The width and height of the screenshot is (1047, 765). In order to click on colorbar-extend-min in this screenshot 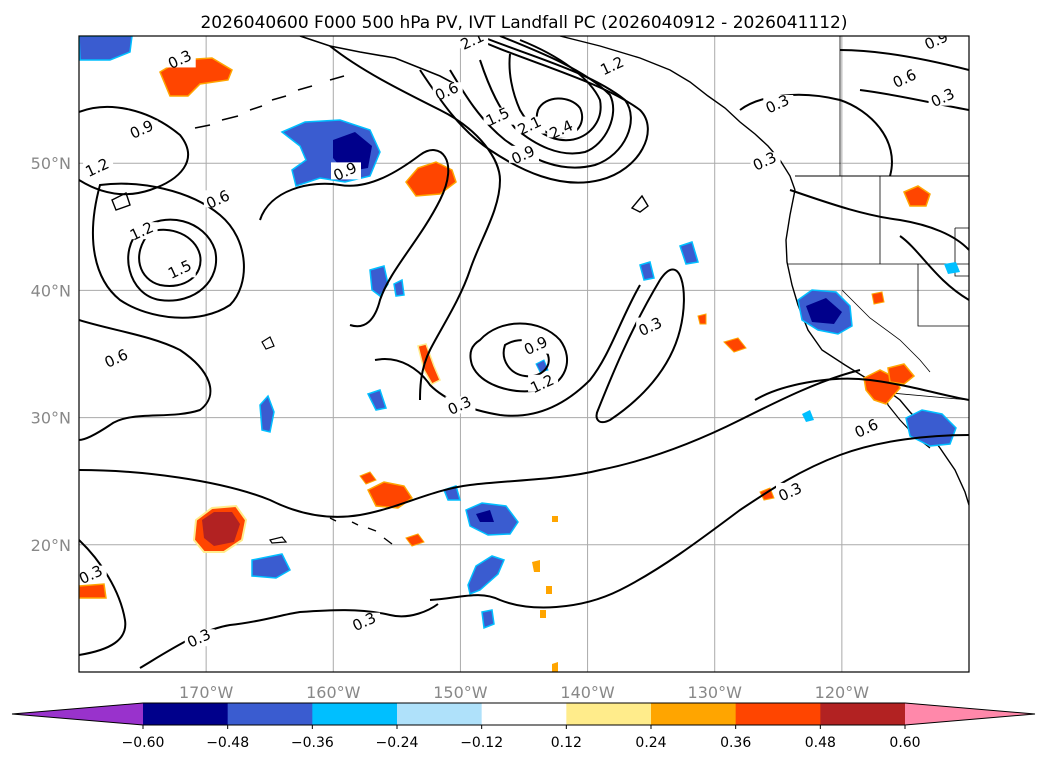, I will do `click(77, 714)`.